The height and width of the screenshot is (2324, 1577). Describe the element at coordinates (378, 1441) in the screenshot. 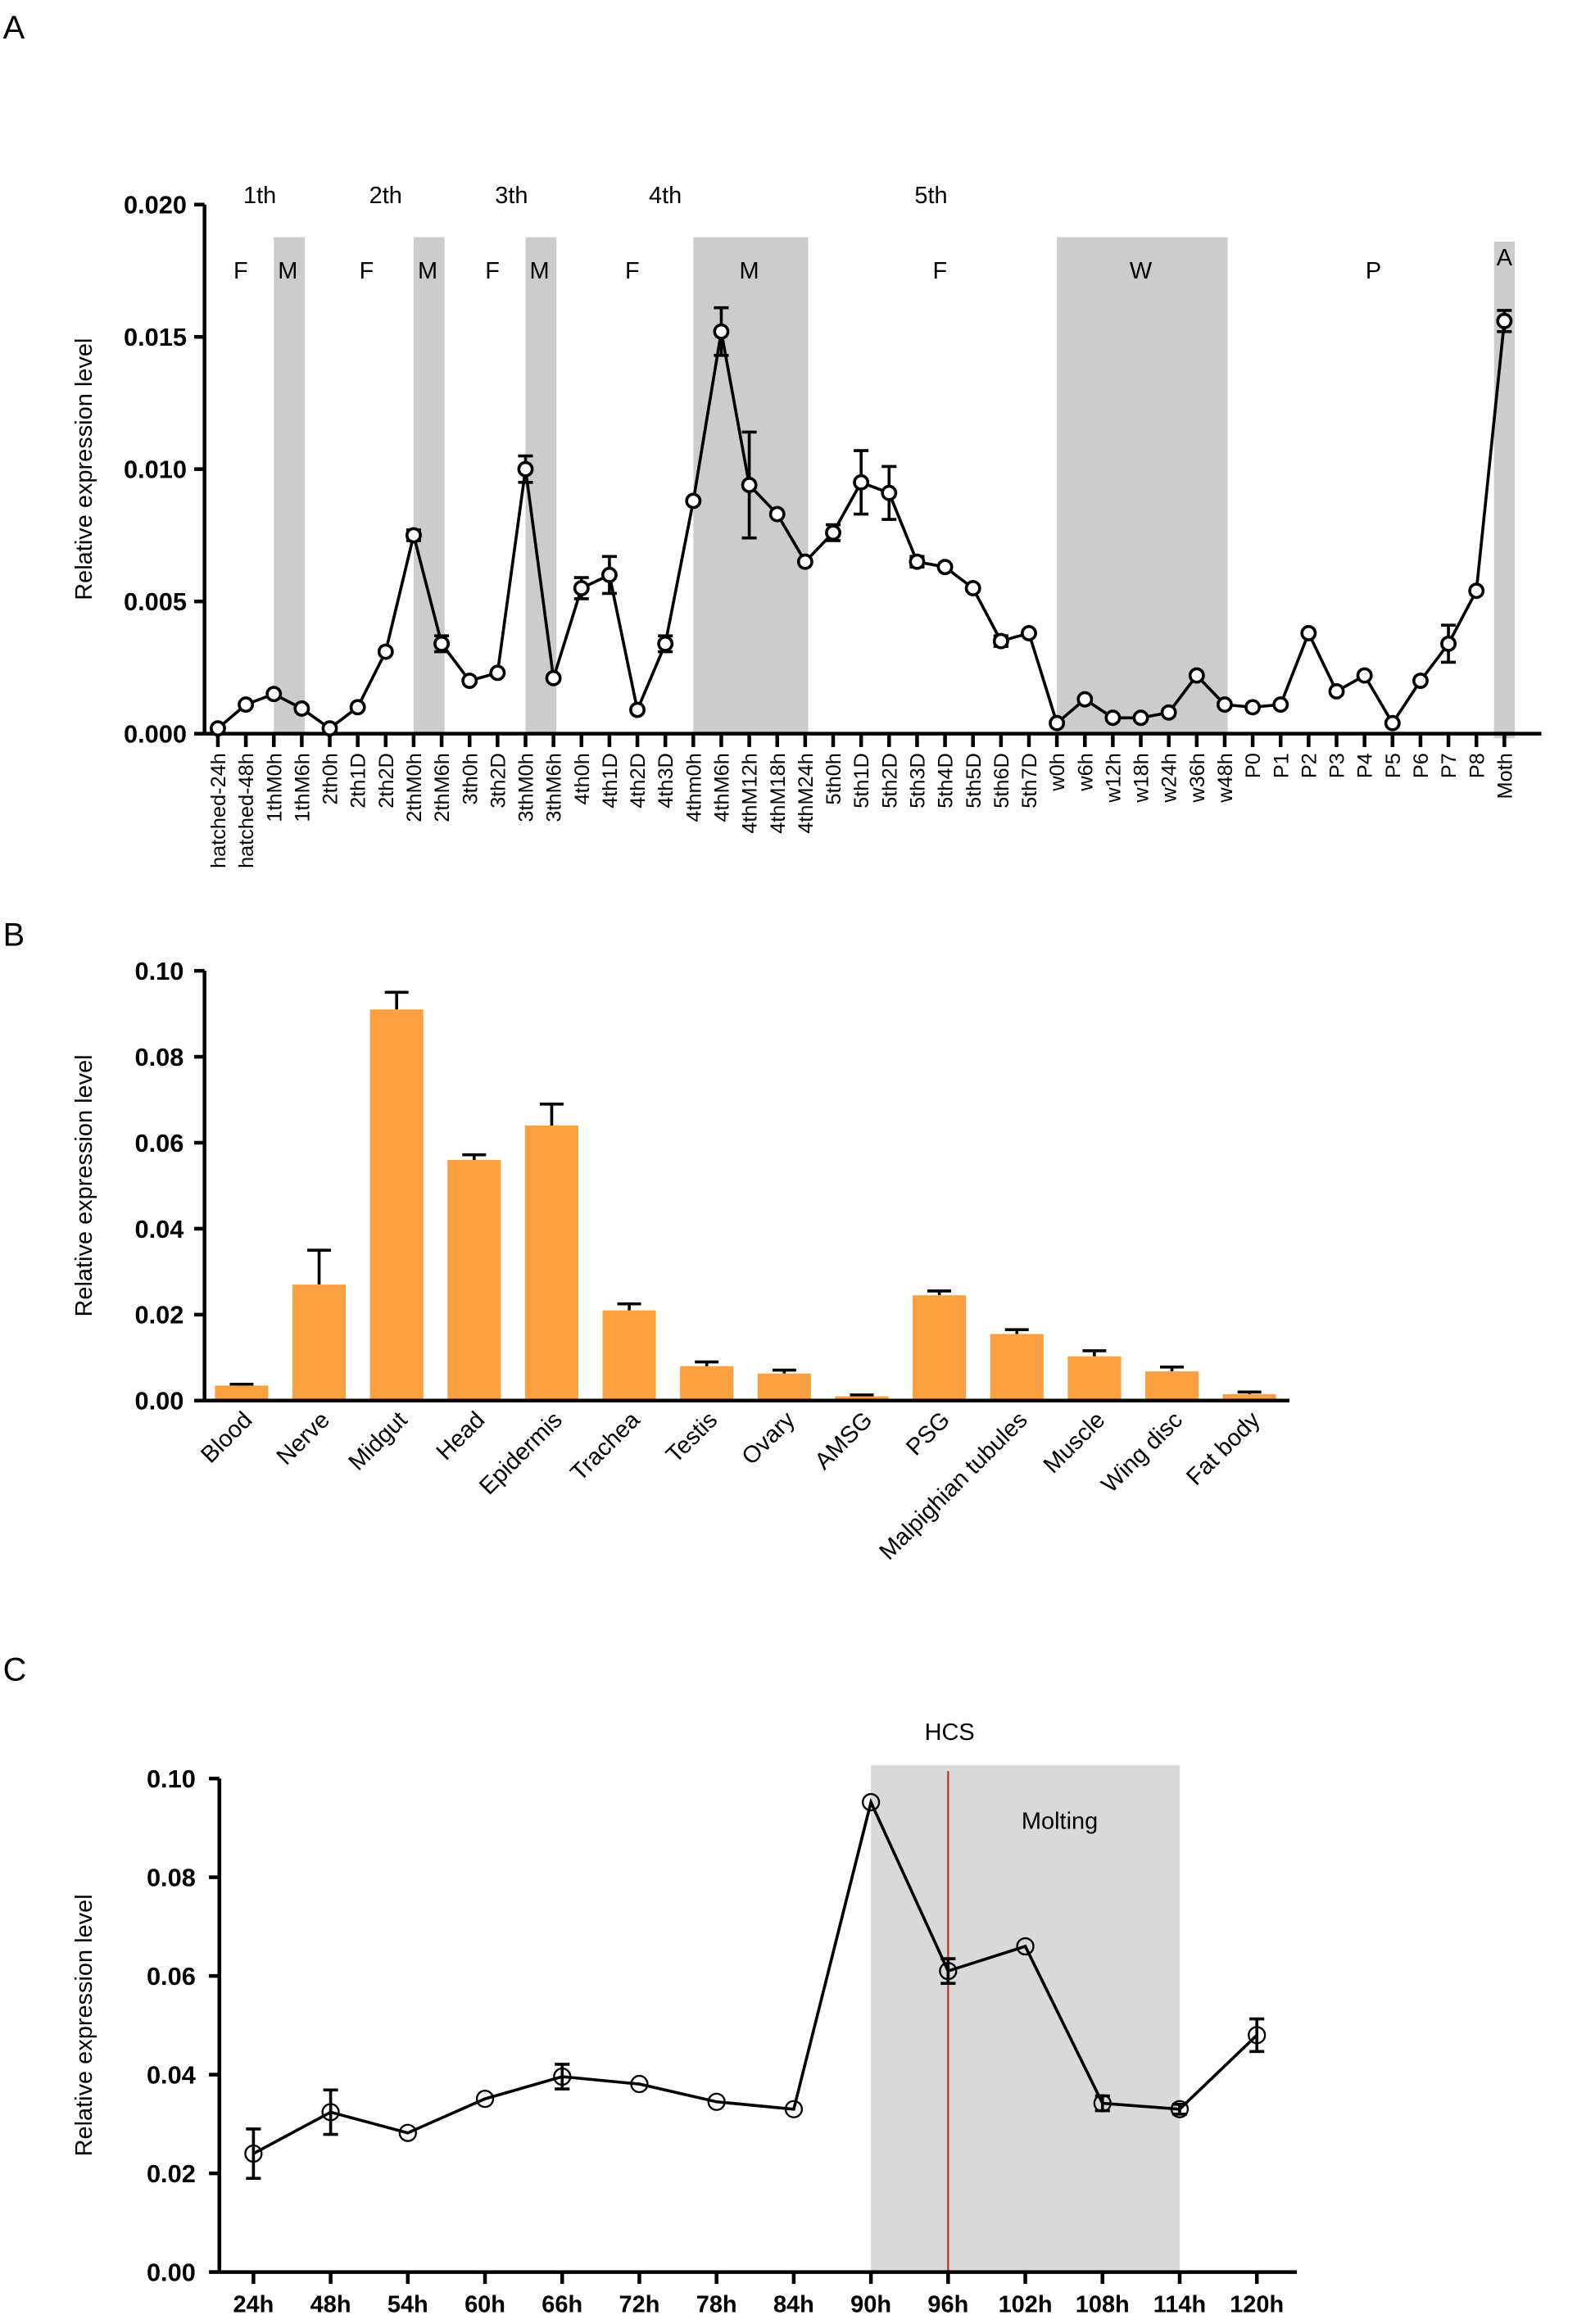

I see `x-tick-label: Midgut` at that location.